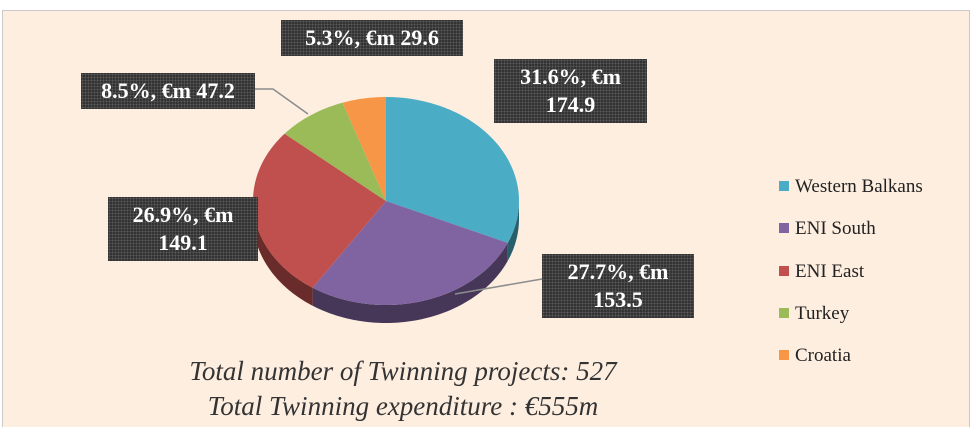 The height and width of the screenshot is (427, 975). What do you see at coordinates (823, 356) in the screenshot?
I see `legend-label: Croatia` at bounding box center [823, 356].